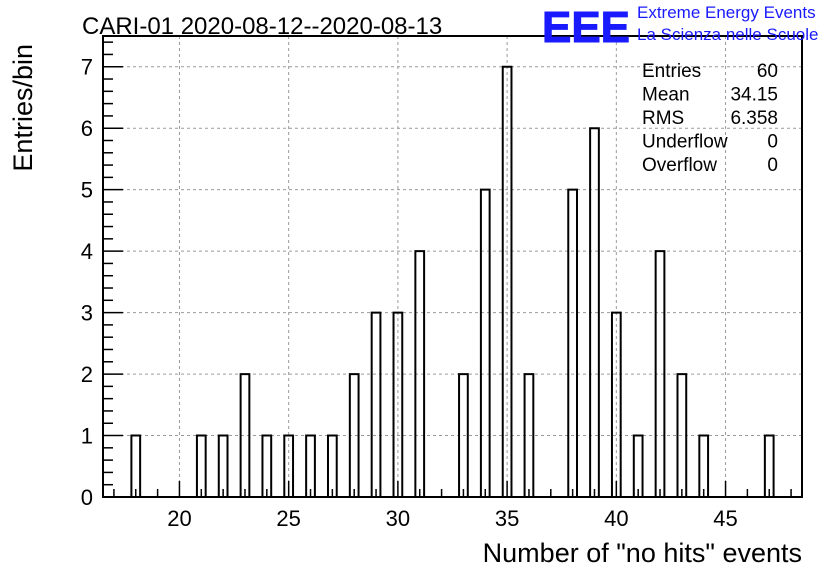 The image size is (836, 572). I want to click on y-tick-label: 7, so click(87, 67).